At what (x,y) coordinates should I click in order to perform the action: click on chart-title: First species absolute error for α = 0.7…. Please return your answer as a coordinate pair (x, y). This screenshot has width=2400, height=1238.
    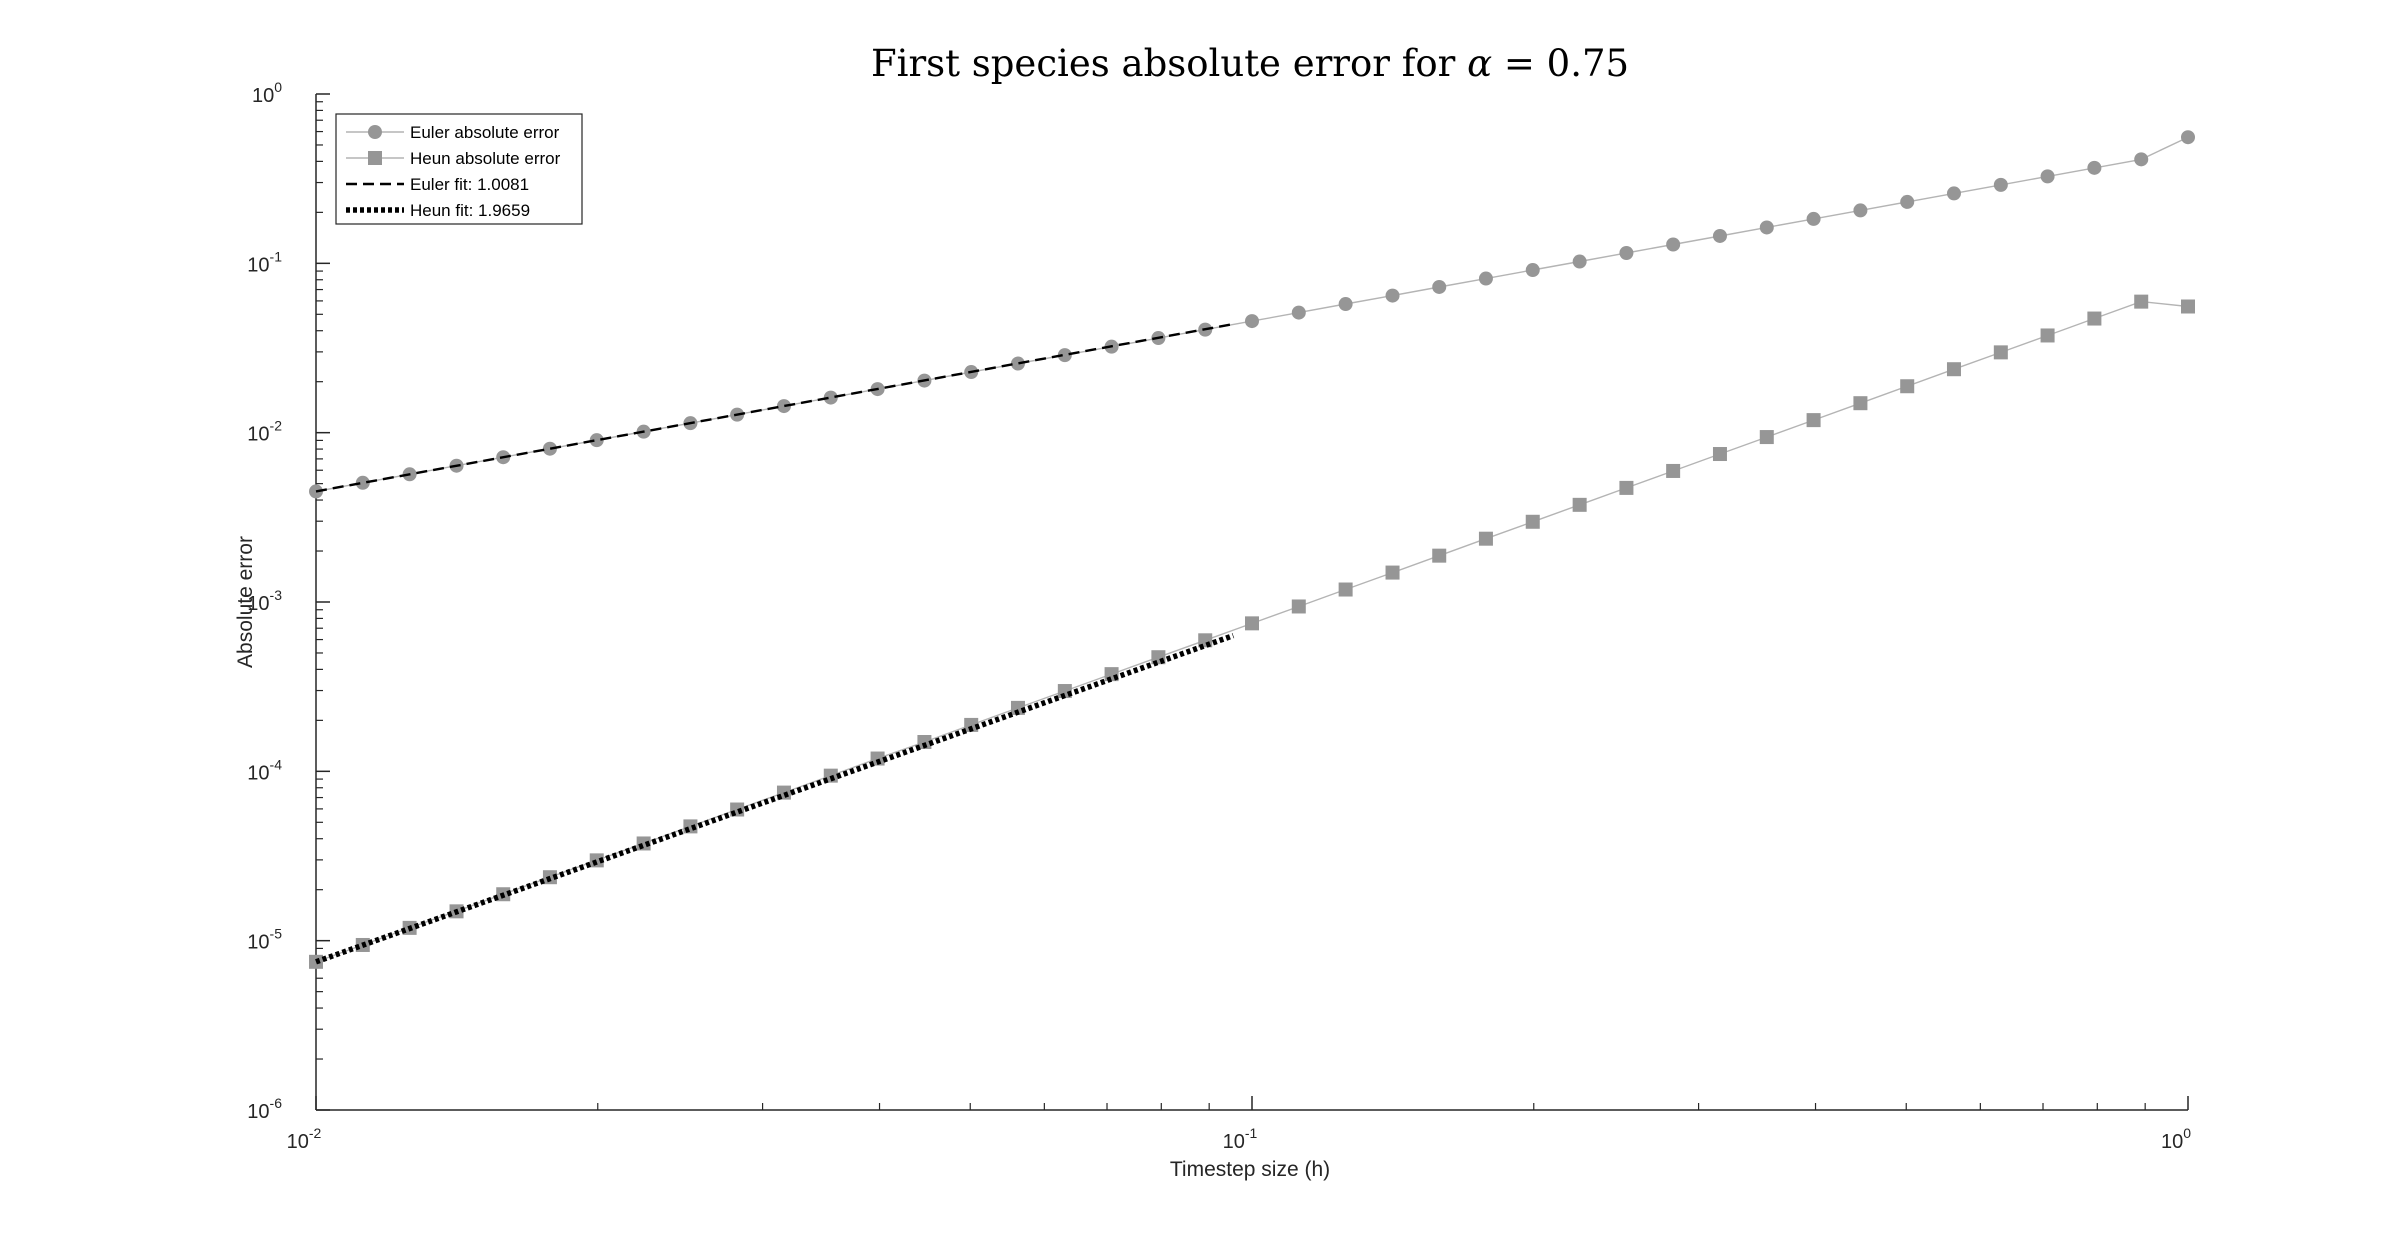
    Looking at the image, I should click on (1250, 63).